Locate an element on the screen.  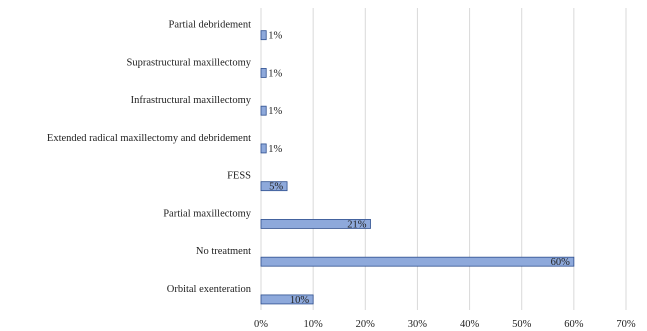
x-tick-label: 50% is located at coordinates (522, 324).